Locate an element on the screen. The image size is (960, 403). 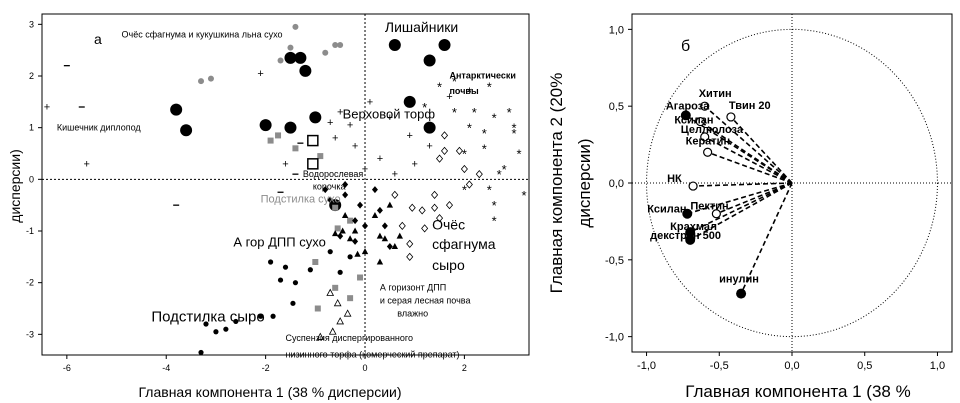
panel-a-annotation: сыро is located at coordinates (448, 265).